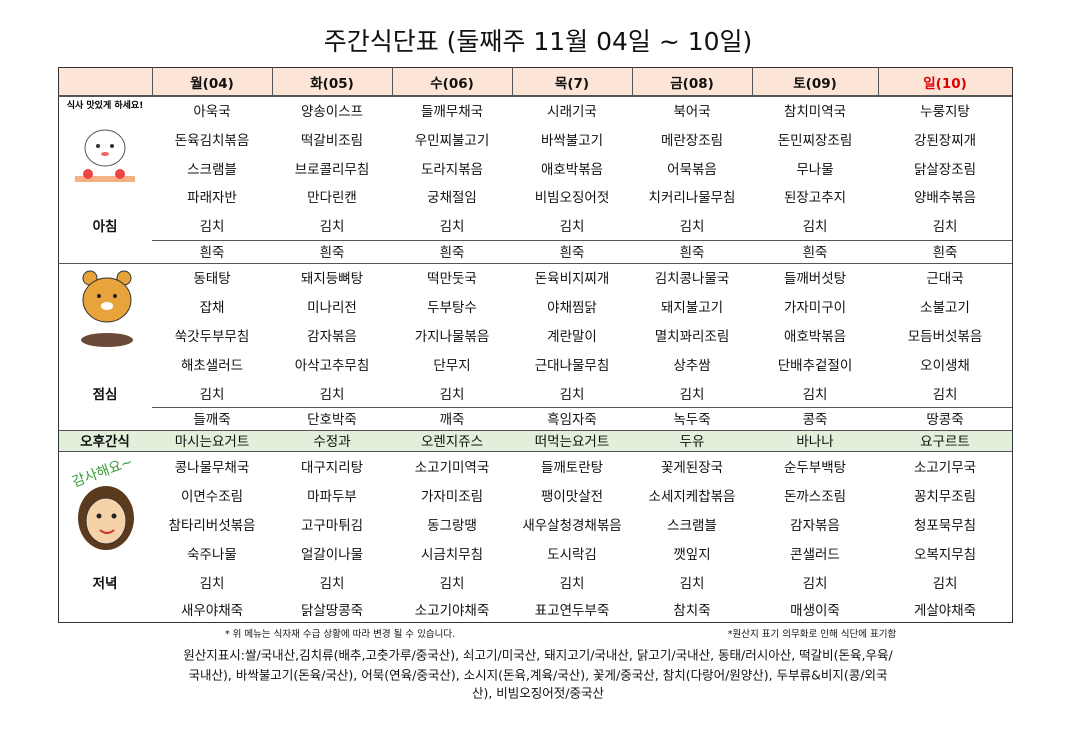 The image size is (1077, 736). What do you see at coordinates (452, 84) in the screenshot?
I see `day-header: 수(06)` at bounding box center [452, 84].